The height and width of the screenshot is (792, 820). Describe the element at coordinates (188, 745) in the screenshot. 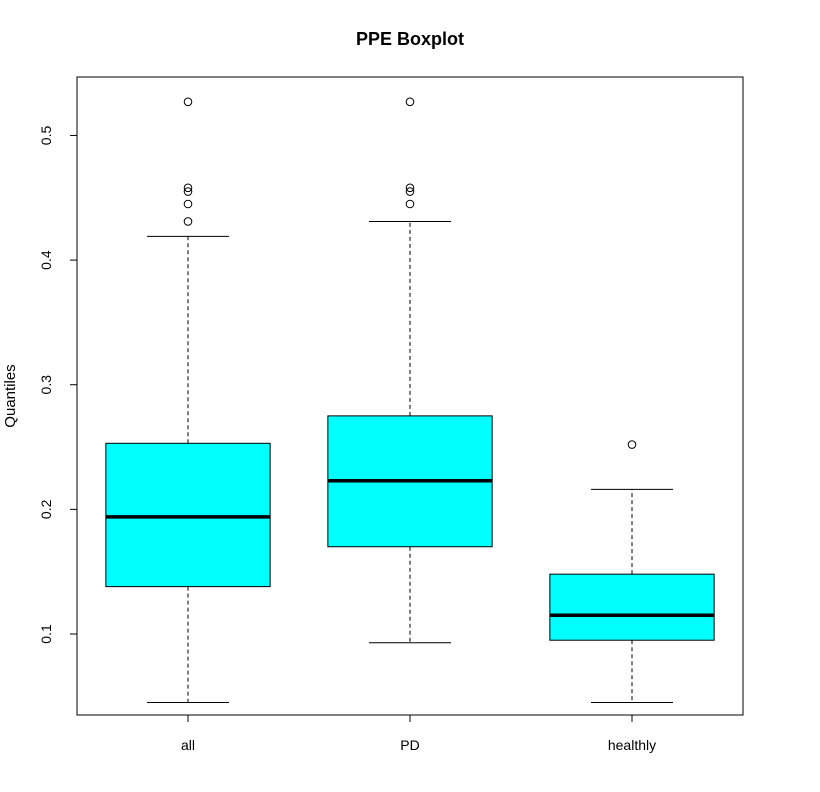

I see `x-tick-label: all` at that location.